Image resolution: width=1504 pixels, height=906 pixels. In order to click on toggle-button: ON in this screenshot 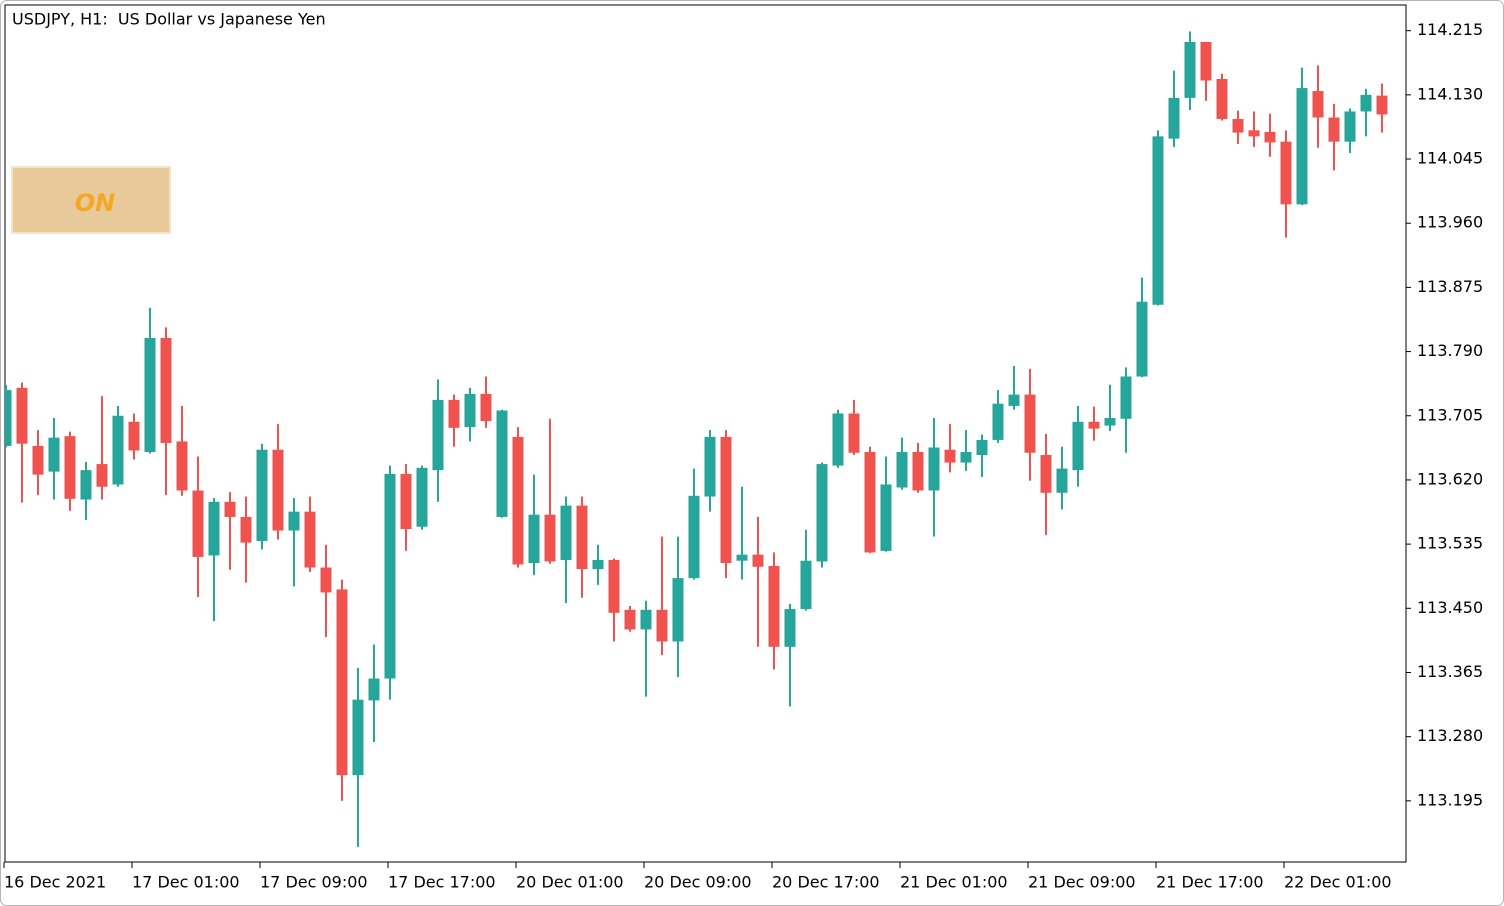, I will do `click(91, 200)`.